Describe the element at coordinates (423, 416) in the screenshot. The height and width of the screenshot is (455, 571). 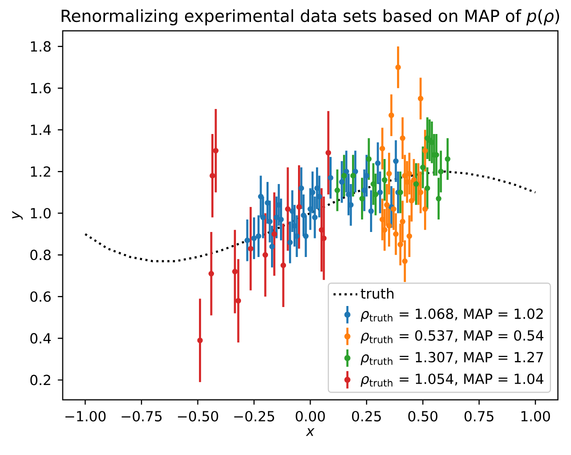
I see `x-tick-label: 0.50` at that location.